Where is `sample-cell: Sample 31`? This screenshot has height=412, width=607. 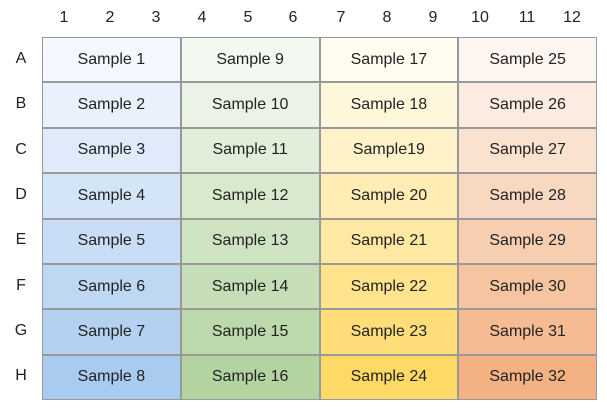
sample-cell: Sample 31 is located at coordinates (527, 332).